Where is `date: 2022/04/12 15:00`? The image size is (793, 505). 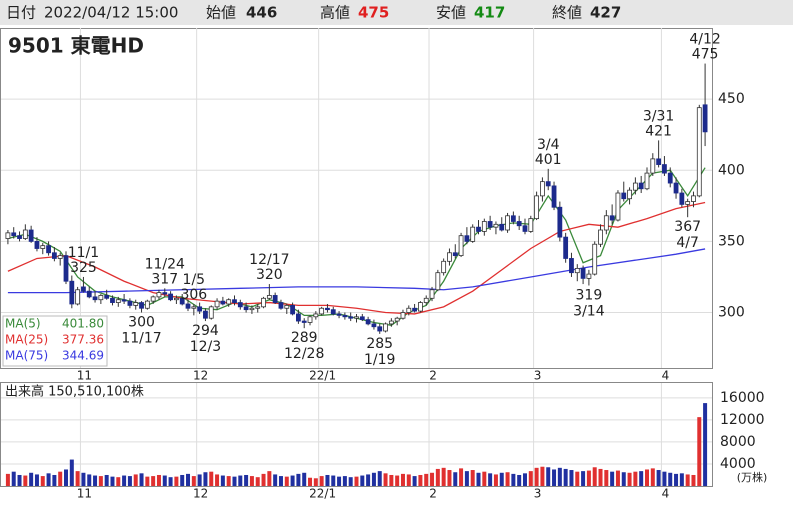 date: 2022/04/12 15:00 is located at coordinates (111, 13).